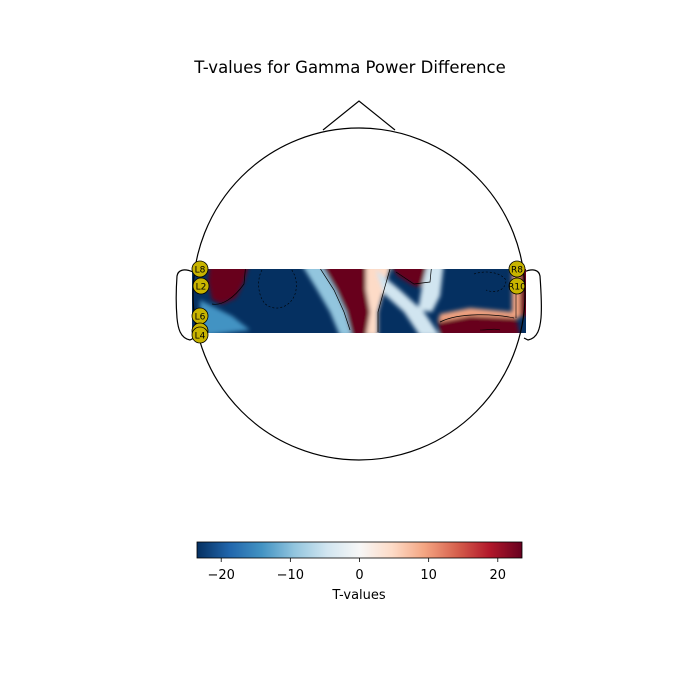  I want to click on sensor-label: R8, so click(517, 271).